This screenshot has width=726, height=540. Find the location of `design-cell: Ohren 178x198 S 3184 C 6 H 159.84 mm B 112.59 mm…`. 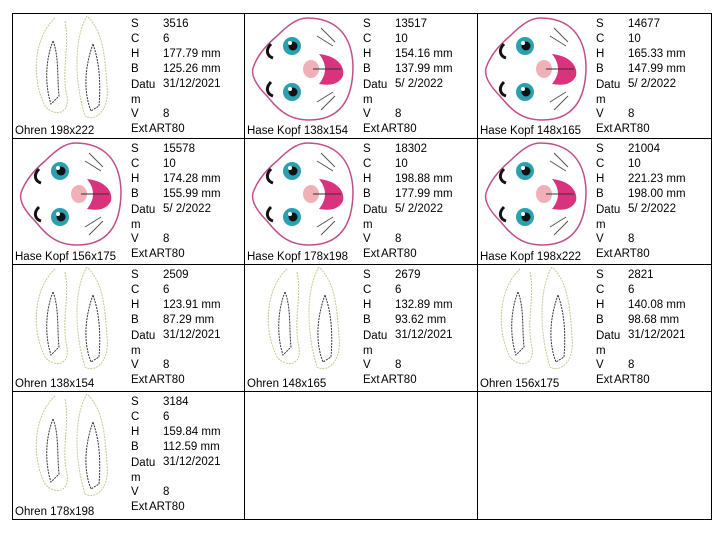

design-cell: Ohren 178x198 S 3184 C 6 H 159.84 mm B 112.59 mm… is located at coordinates (129, 455).